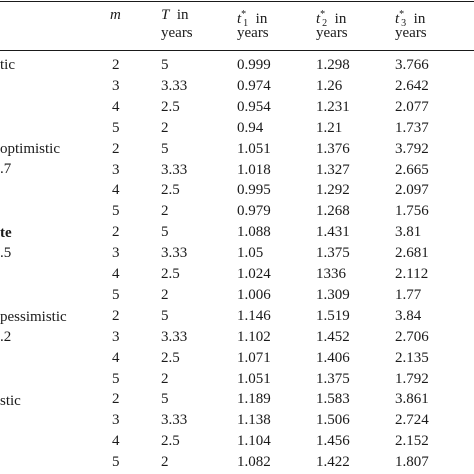 Image resolution: width=474 pixels, height=474 pixels. Describe the element at coordinates (333, 211) in the screenshot. I see `table-cell: 1.268` at that location.